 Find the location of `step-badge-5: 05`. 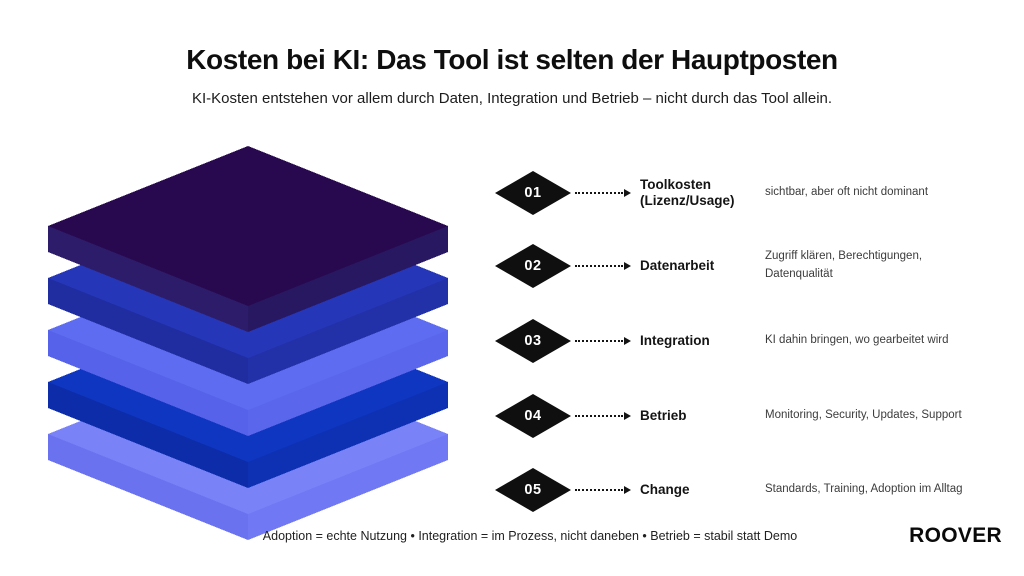

step-badge-5: 05 is located at coordinates (533, 490).